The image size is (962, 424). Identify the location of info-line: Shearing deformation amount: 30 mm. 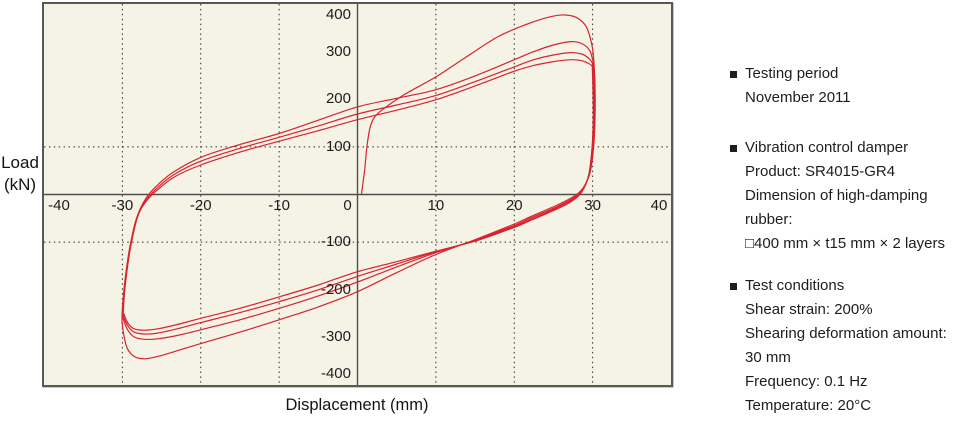
(846, 345).